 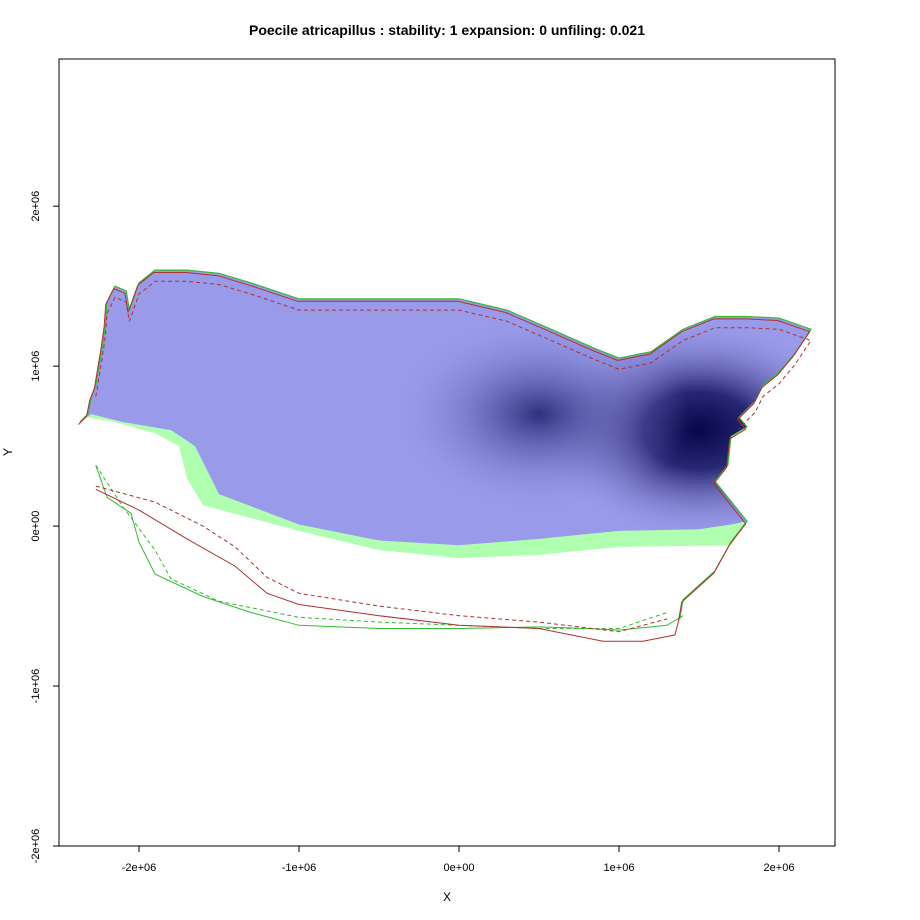 What do you see at coordinates (36, 686) in the screenshot?
I see `y-tick-label: -1e+06` at bounding box center [36, 686].